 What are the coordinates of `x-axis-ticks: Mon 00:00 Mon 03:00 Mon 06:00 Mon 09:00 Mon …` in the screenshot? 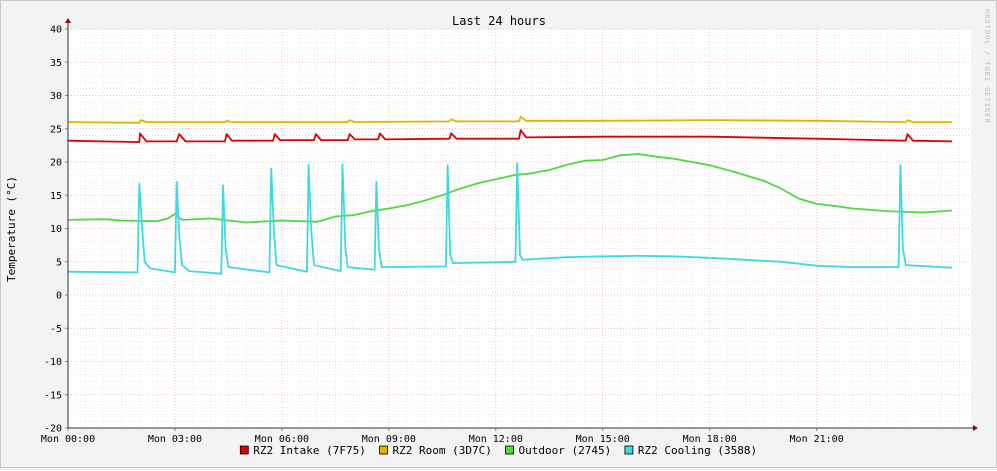 It's located at (442, 436).